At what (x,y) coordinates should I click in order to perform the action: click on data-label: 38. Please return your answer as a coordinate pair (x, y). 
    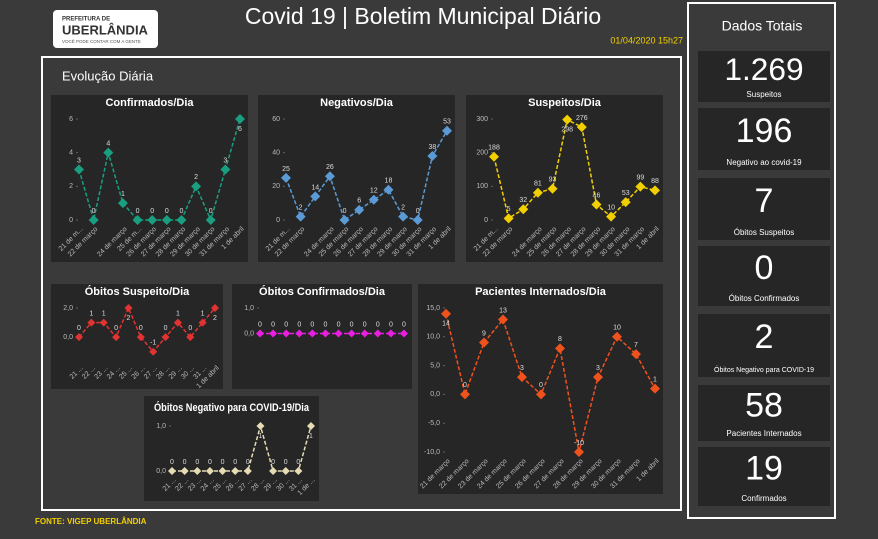
    Looking at the image, I should click on (432, 147).